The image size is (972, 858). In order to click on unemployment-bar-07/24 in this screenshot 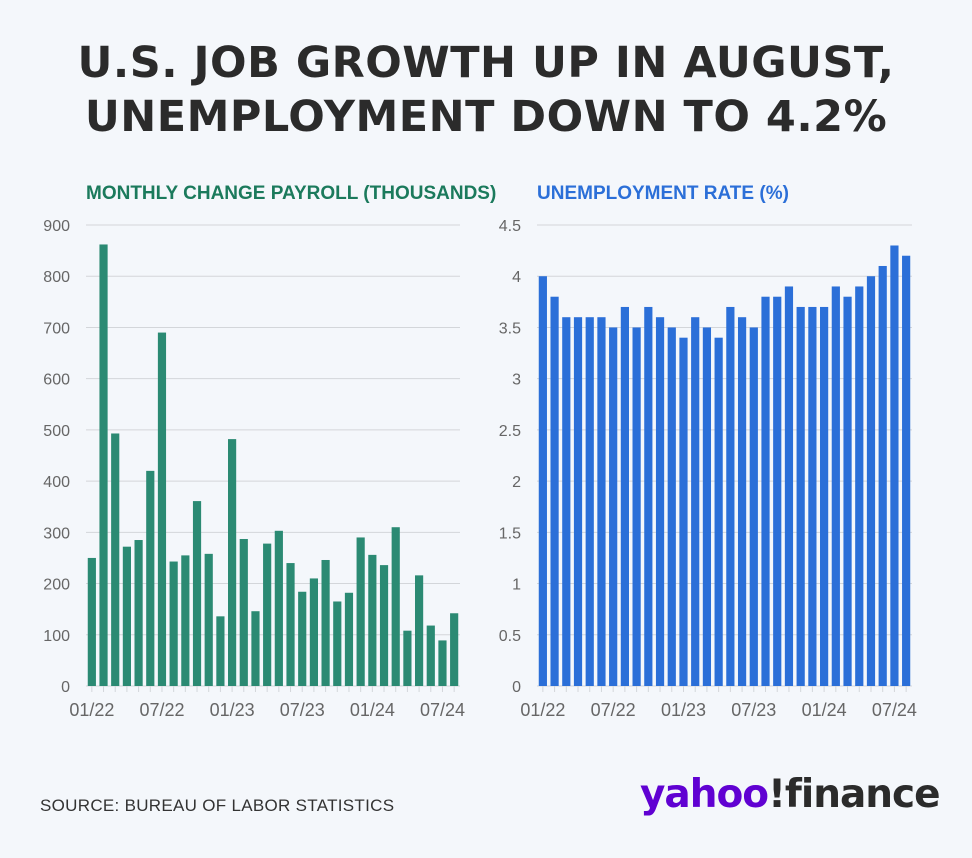, I will do `click(894, 465)`.